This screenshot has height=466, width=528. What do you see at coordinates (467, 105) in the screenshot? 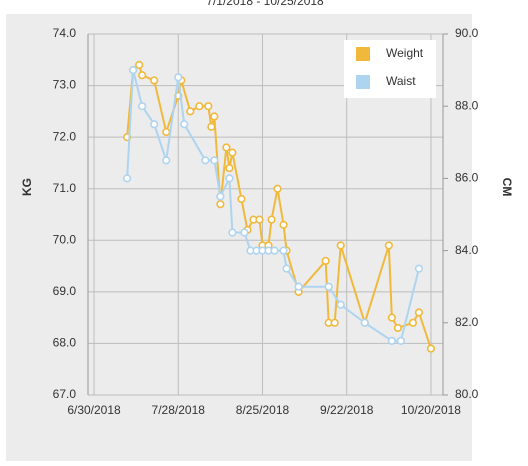
I see `y2-tick-label: 88.0` at bounding box center [467, 105].